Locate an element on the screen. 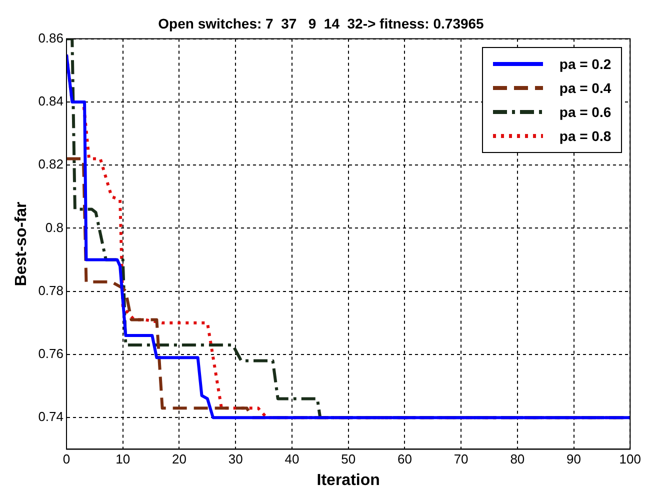  x-tick-label: 80 is located at coordinates (517, 459).